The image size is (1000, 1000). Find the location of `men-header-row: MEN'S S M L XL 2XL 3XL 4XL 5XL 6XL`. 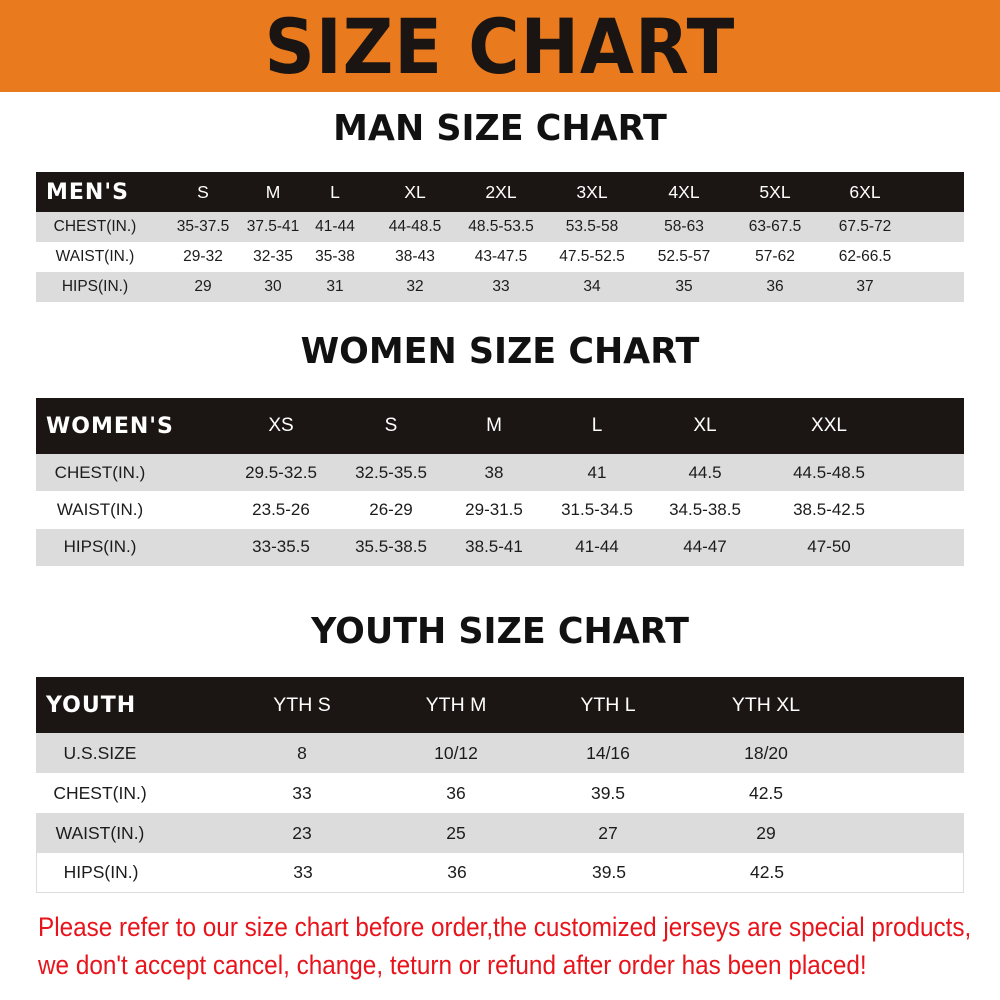

men-header-row: MEN'S S M L XL 2XL 3XL 4XL 5XL 6XL is located at coordinates (500, 192).